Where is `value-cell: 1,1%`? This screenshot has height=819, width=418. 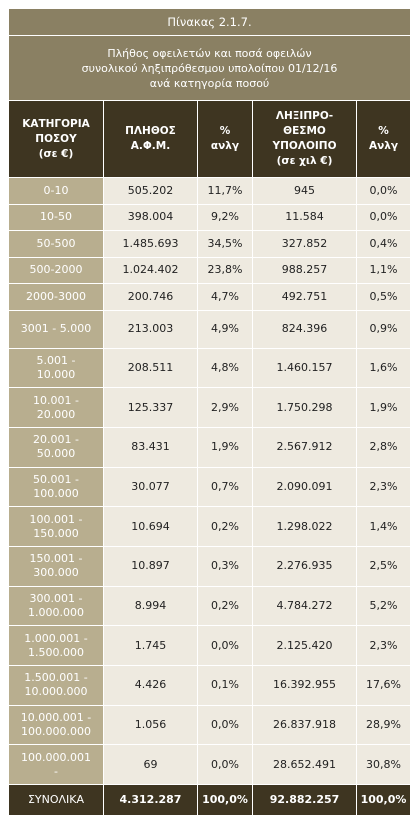
value-cell: 1,1% is located at coordinates (383, 270).